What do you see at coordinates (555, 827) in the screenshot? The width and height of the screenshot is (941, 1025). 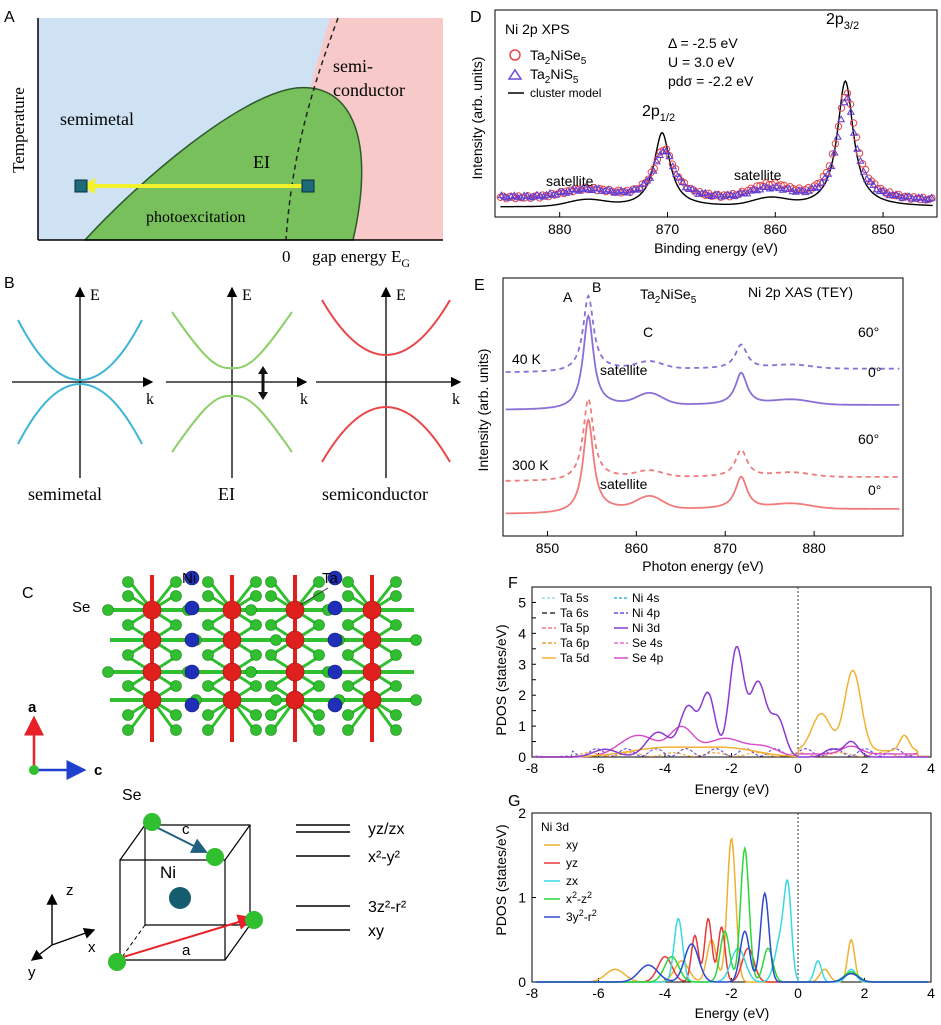 I see `g-legend-title: Ni 3d` at bounding box center [555, 827].